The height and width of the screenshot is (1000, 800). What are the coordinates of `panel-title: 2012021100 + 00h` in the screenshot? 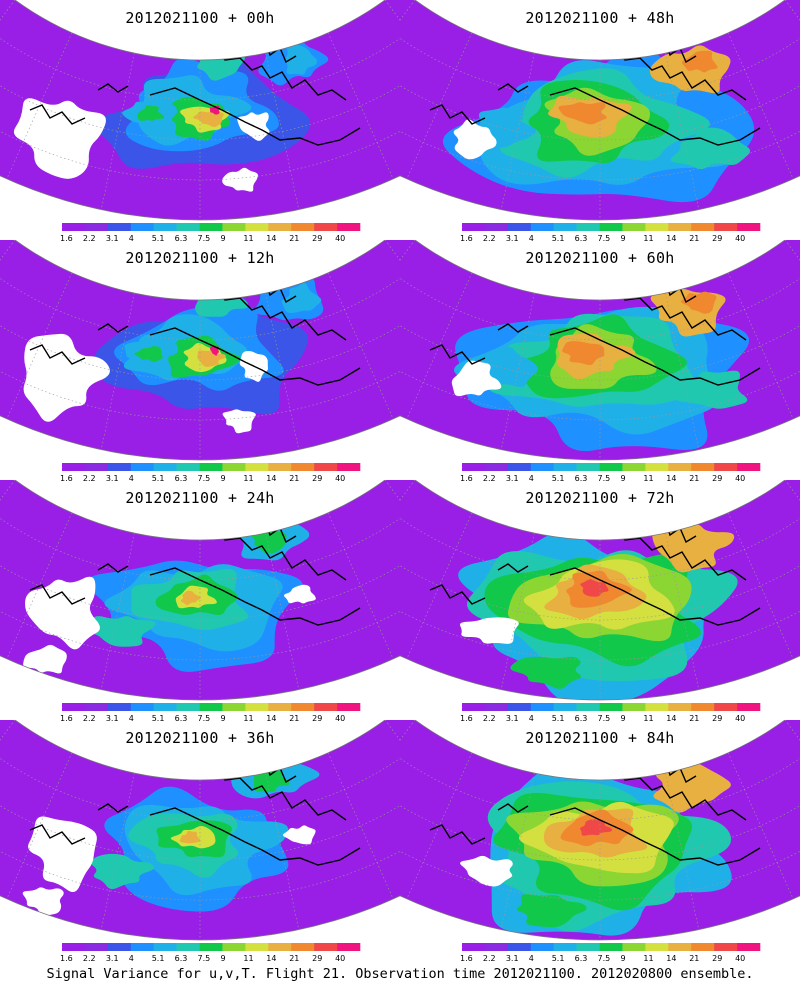 It's located at (200, 18).